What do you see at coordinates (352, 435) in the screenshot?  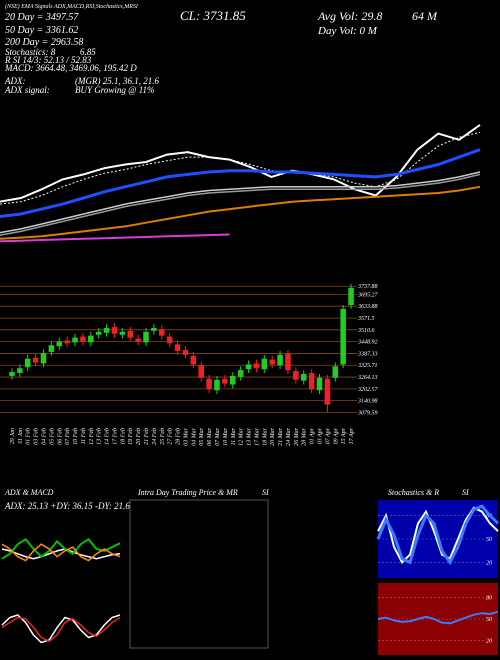 I see `x-tick-label: 17 Apr` at bounding box center [352, 435].